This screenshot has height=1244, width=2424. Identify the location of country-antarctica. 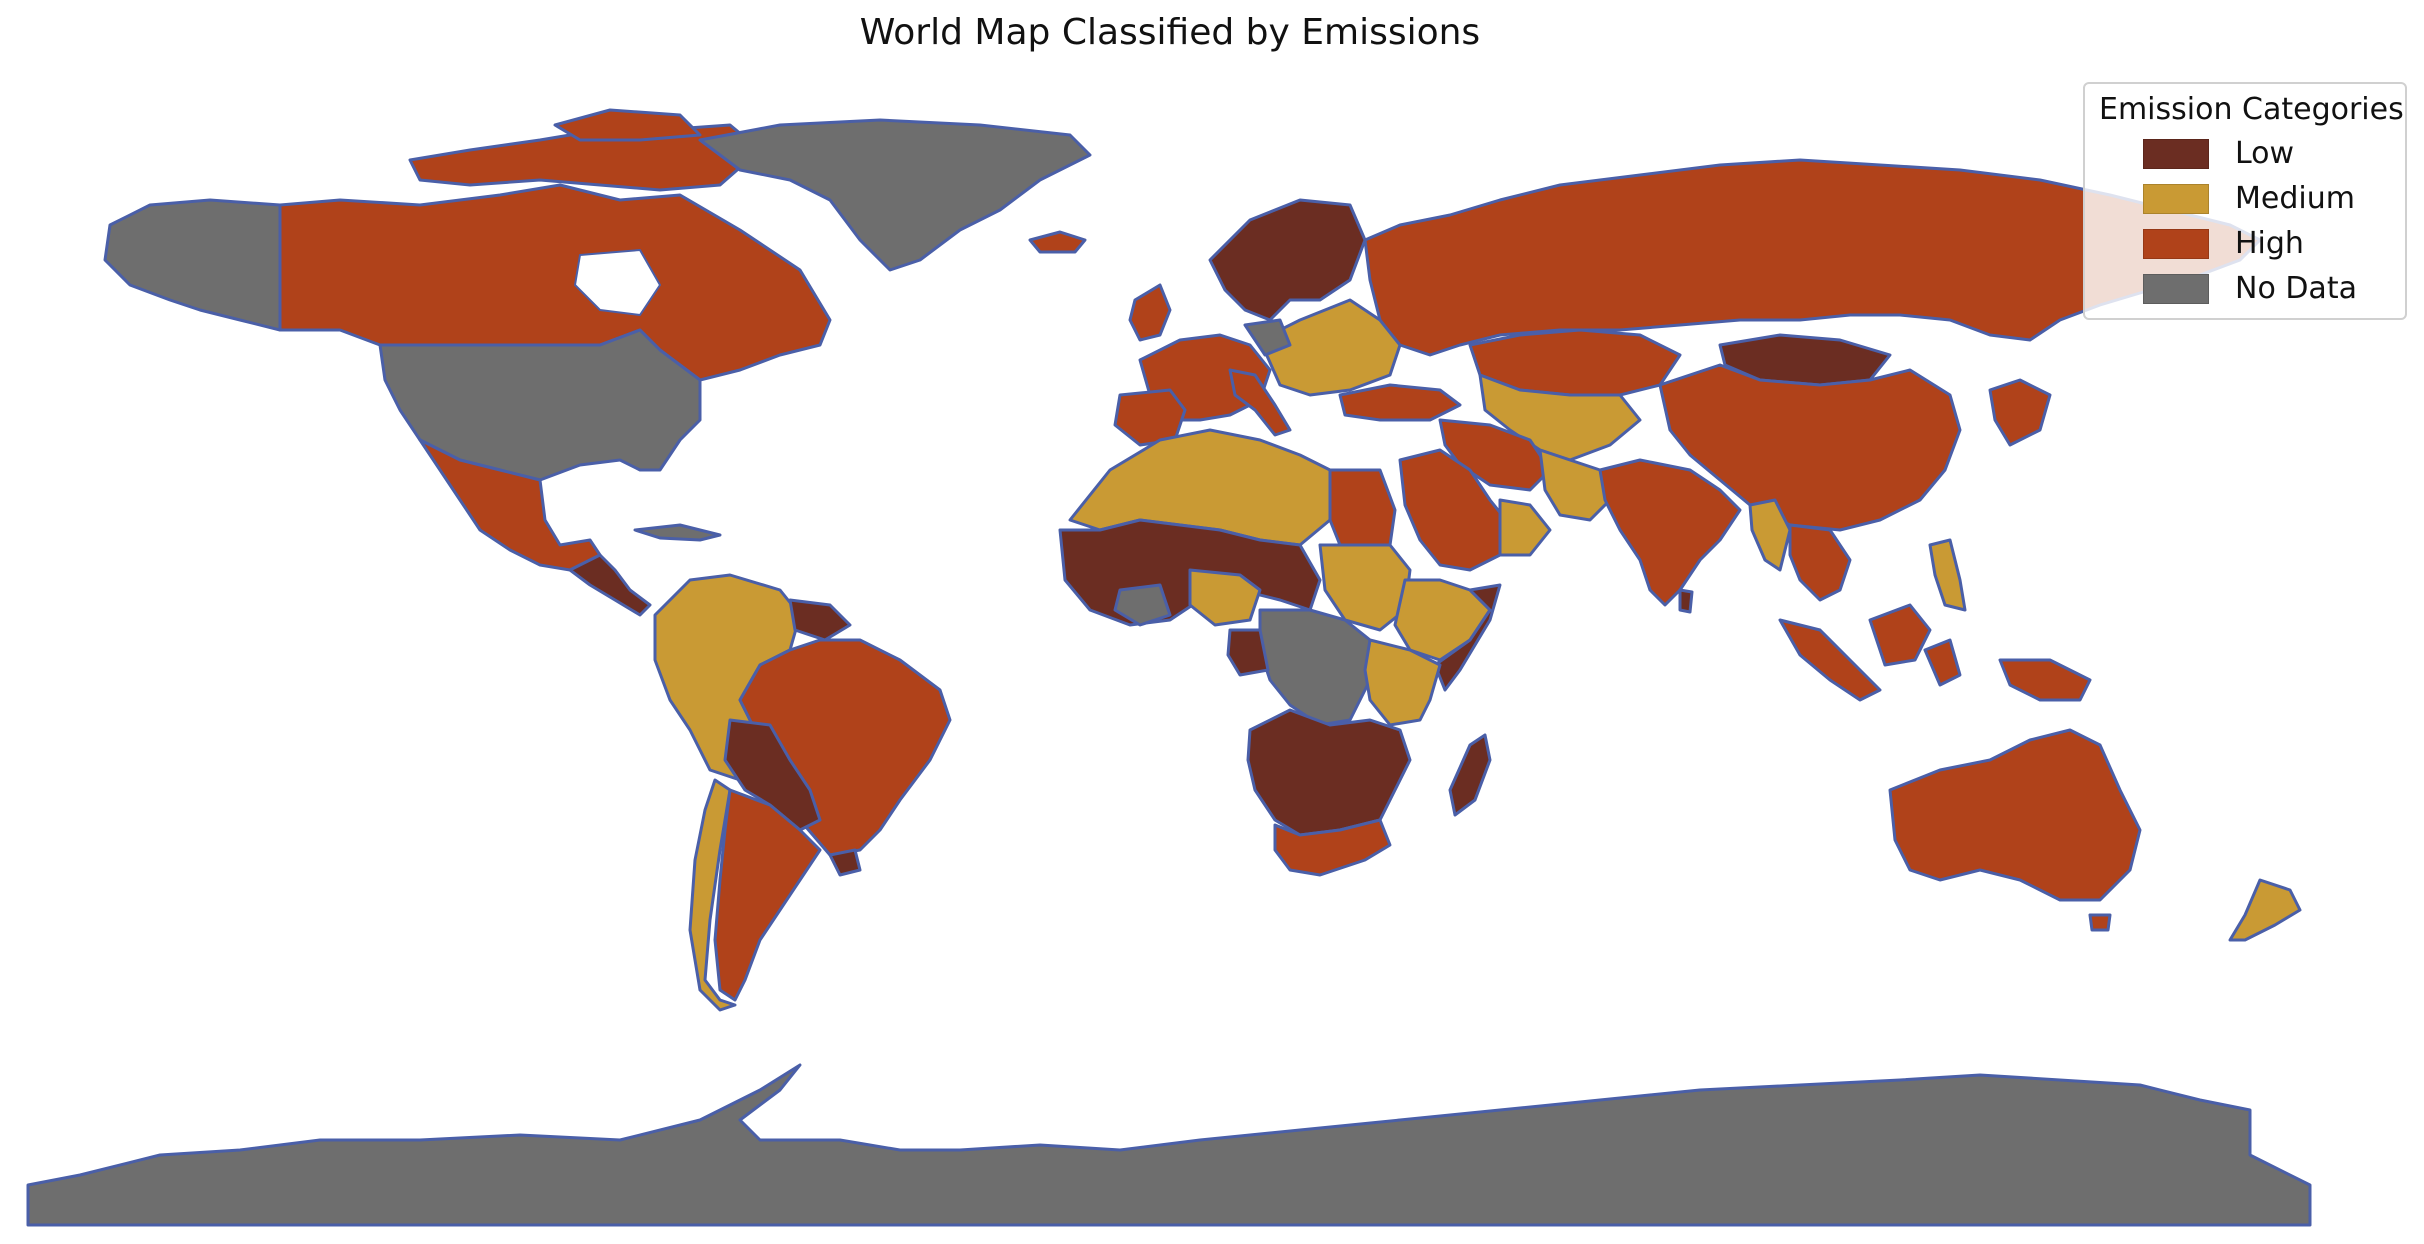
(1169, 1145).